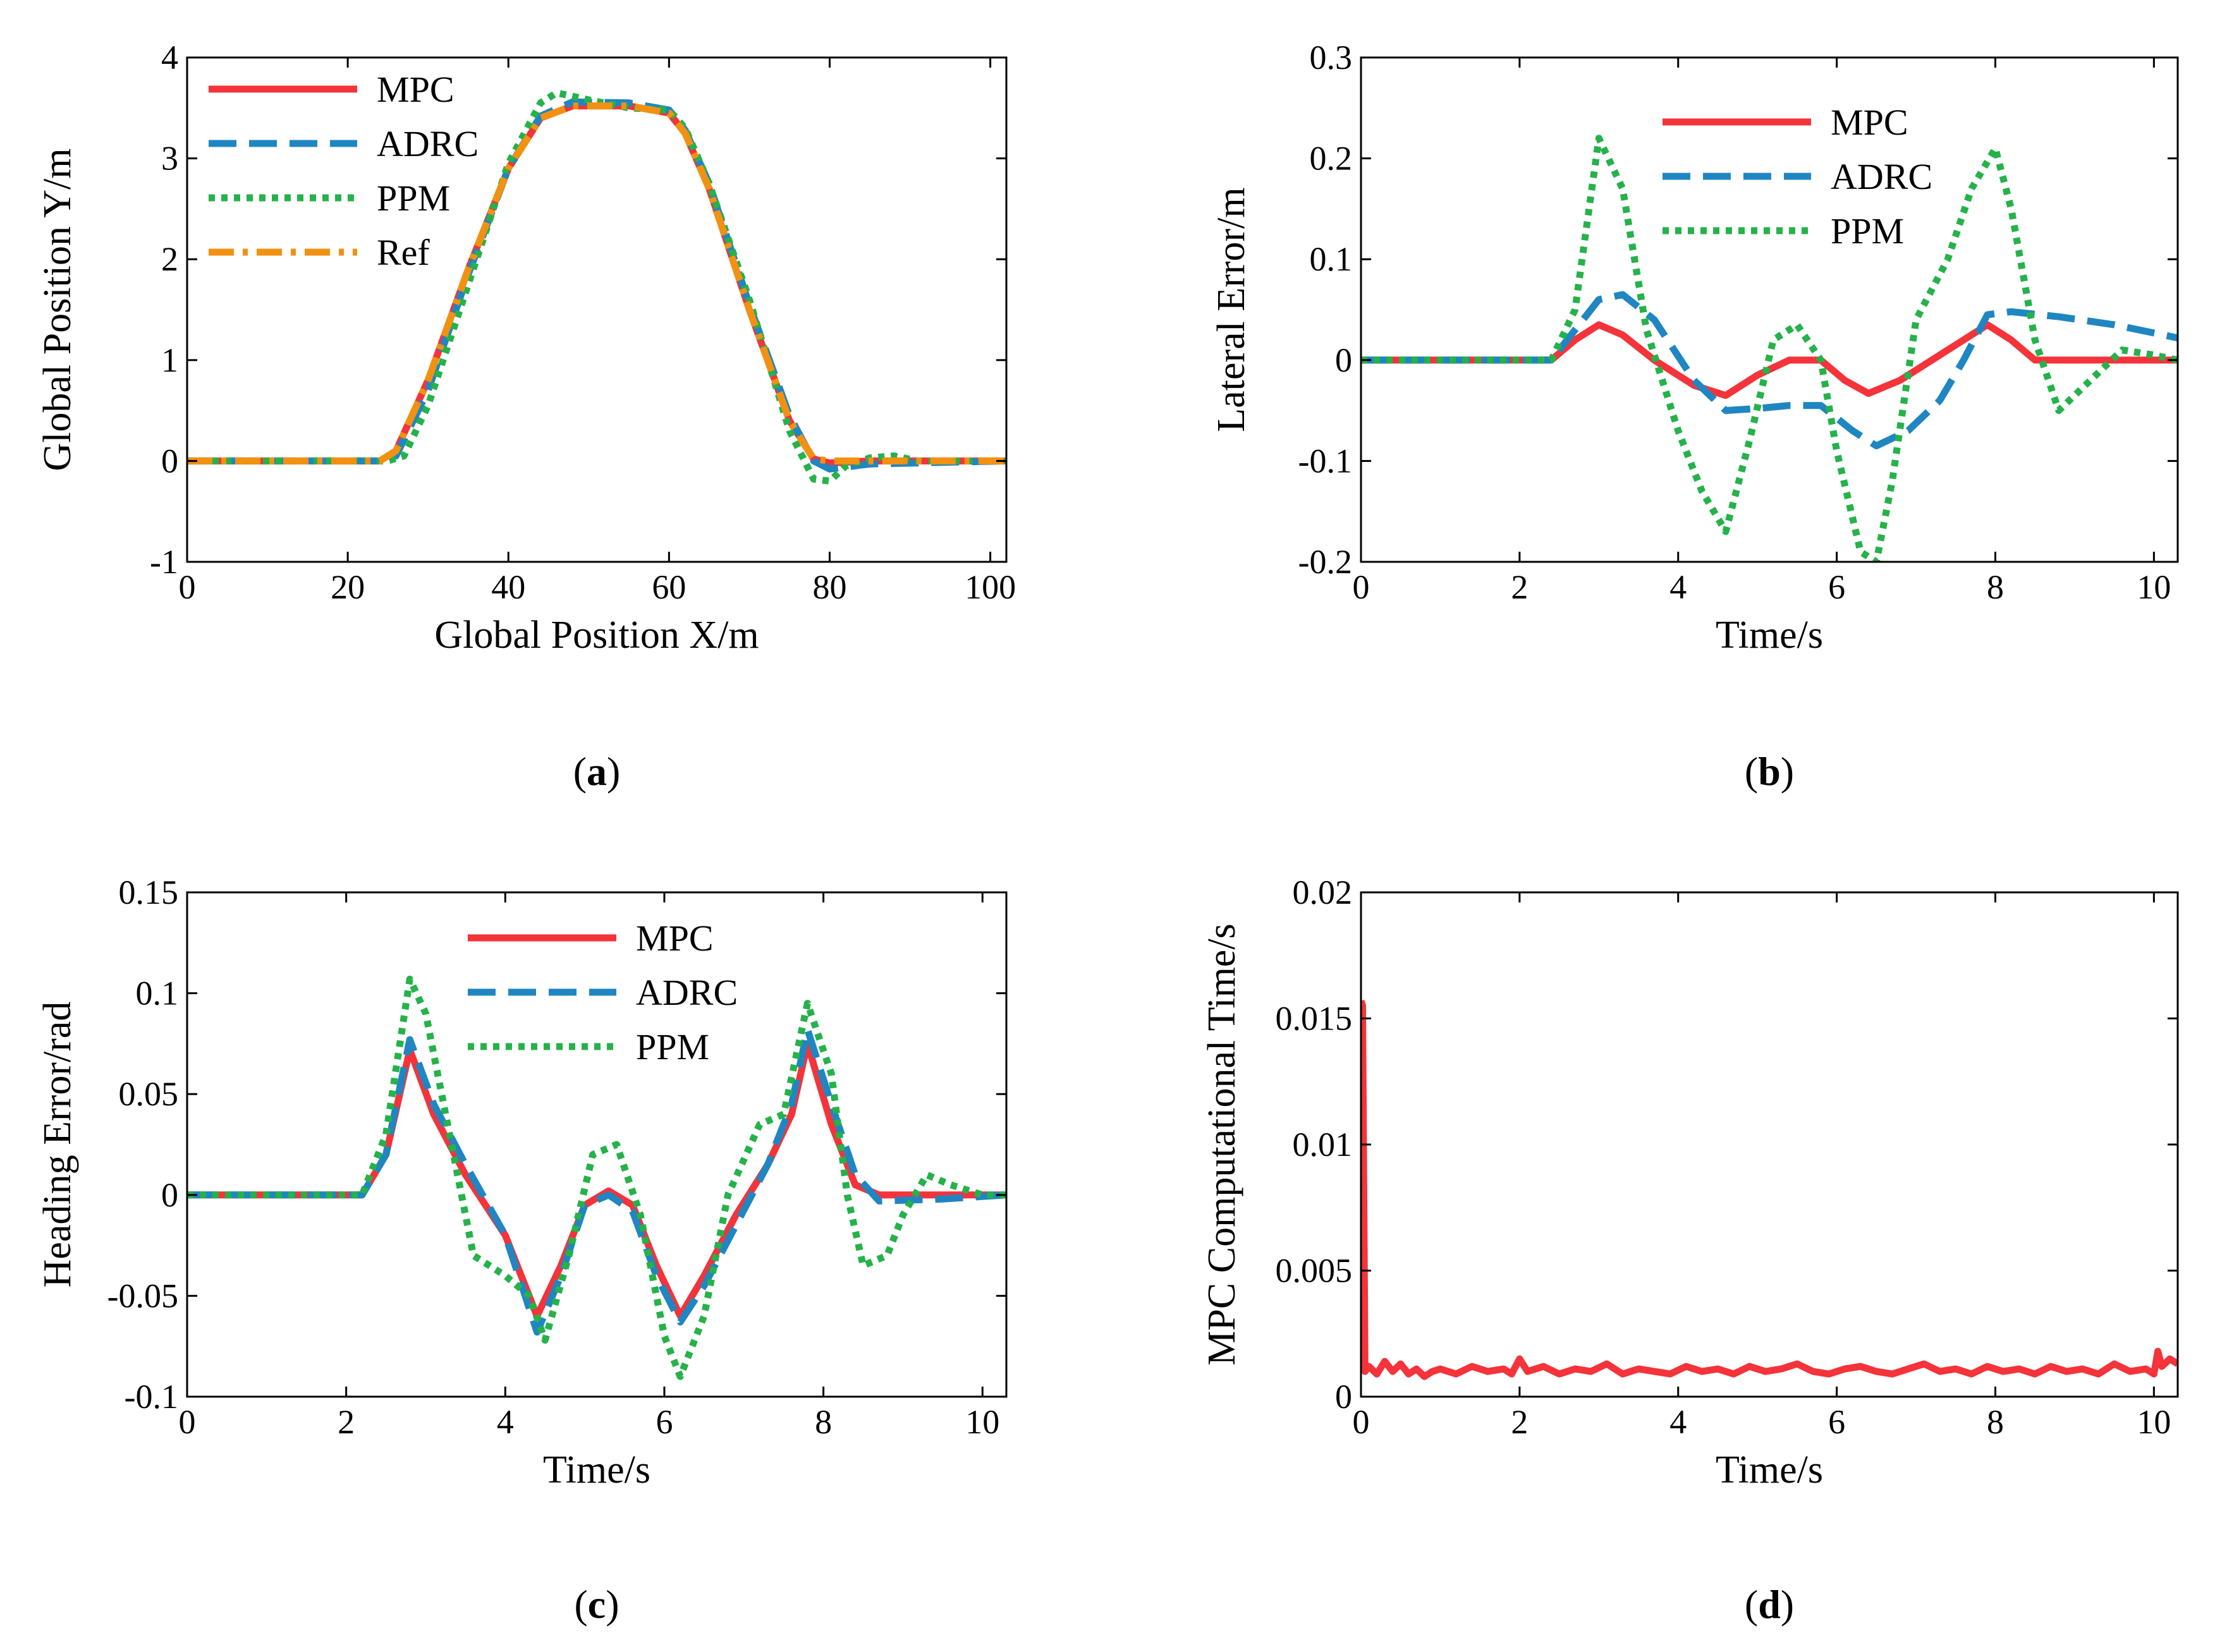  Describe the element at coordinates (829, 587) in the screenshot. I see `x-tick-label: 80` at that location.